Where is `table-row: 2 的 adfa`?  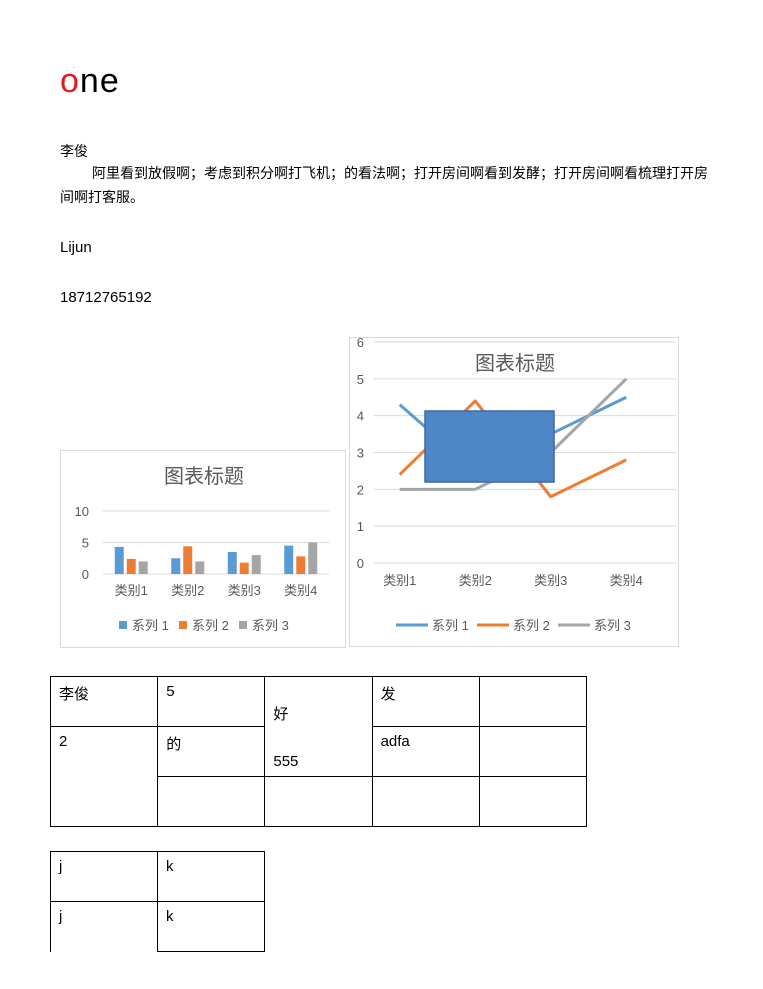
table-row: 2 的 adfa is located at coordinates (318, 776).